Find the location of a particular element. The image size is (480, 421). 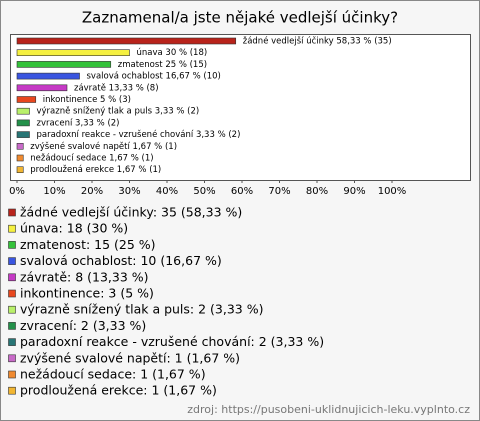

x-tick-label: 40% is located at coordinates (167, 191).